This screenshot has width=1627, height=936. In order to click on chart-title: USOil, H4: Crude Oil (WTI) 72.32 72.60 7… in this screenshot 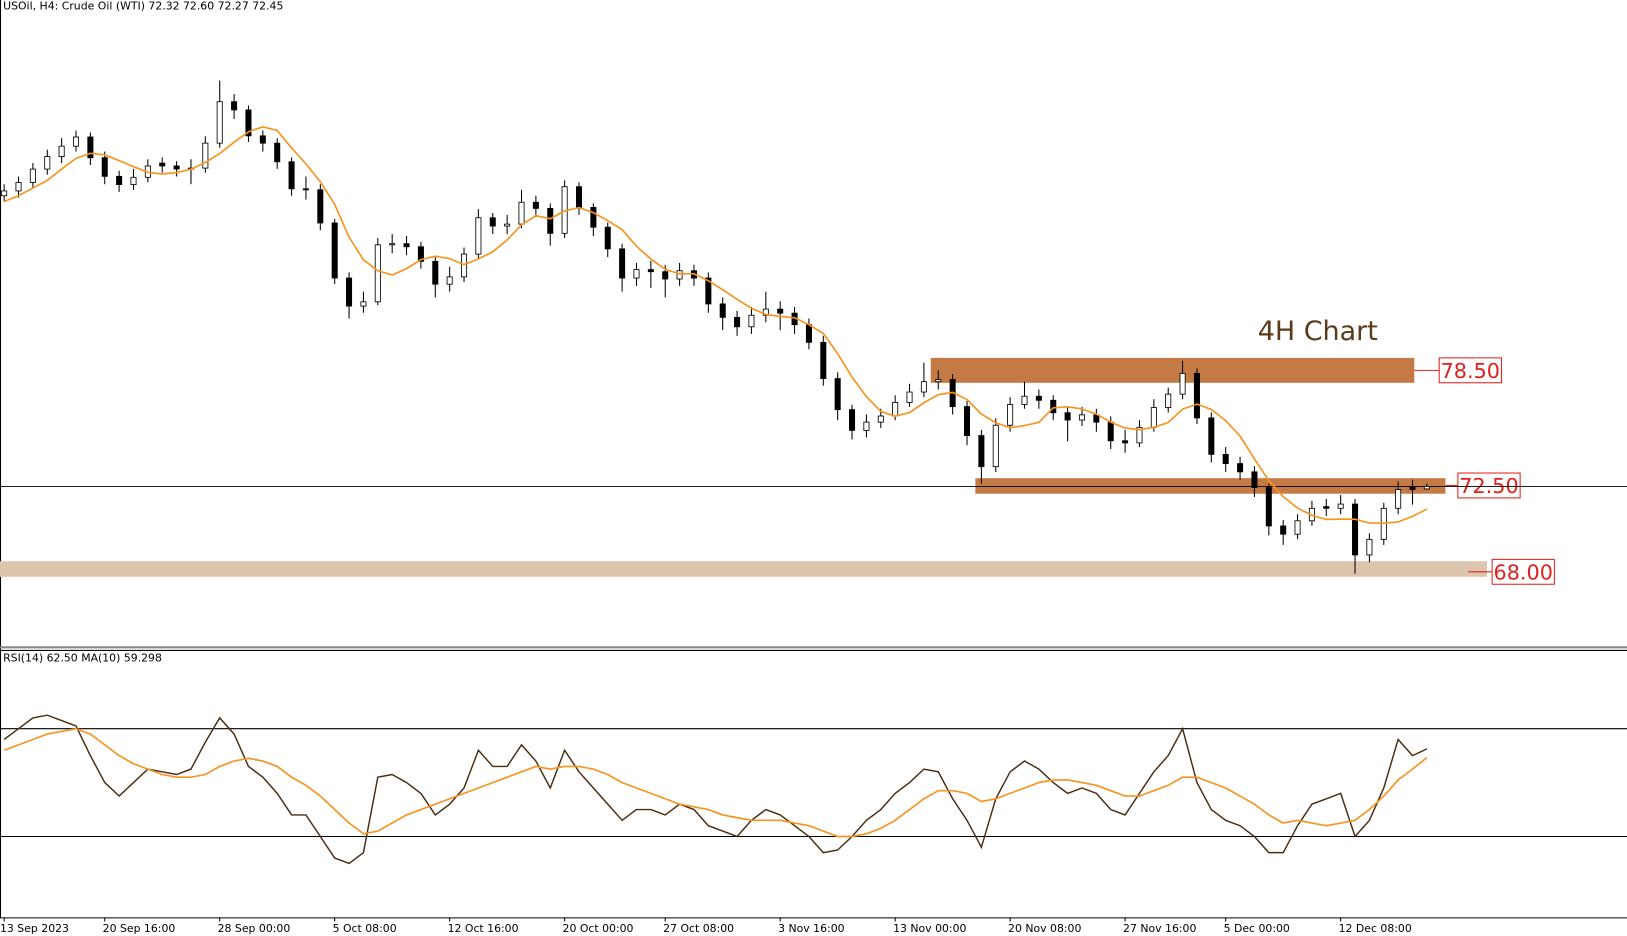, I will do `click(143, 6)`.